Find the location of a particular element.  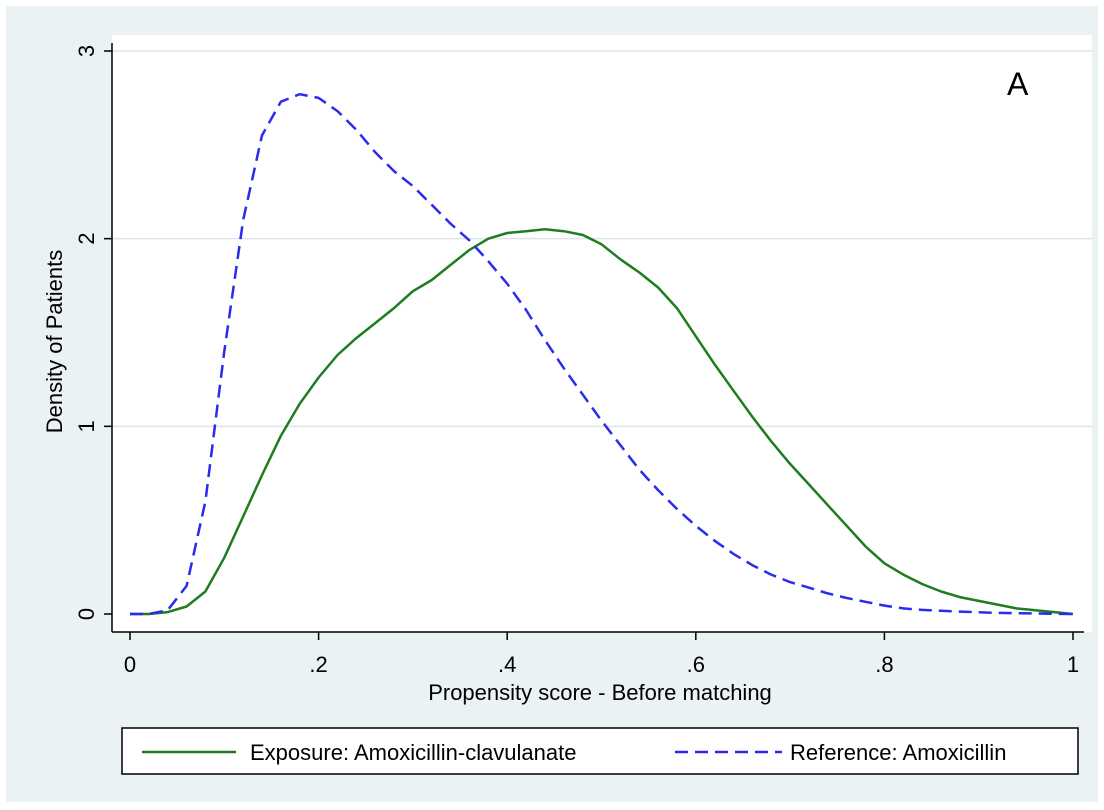

legend-box is located at coordinates (600, 751).